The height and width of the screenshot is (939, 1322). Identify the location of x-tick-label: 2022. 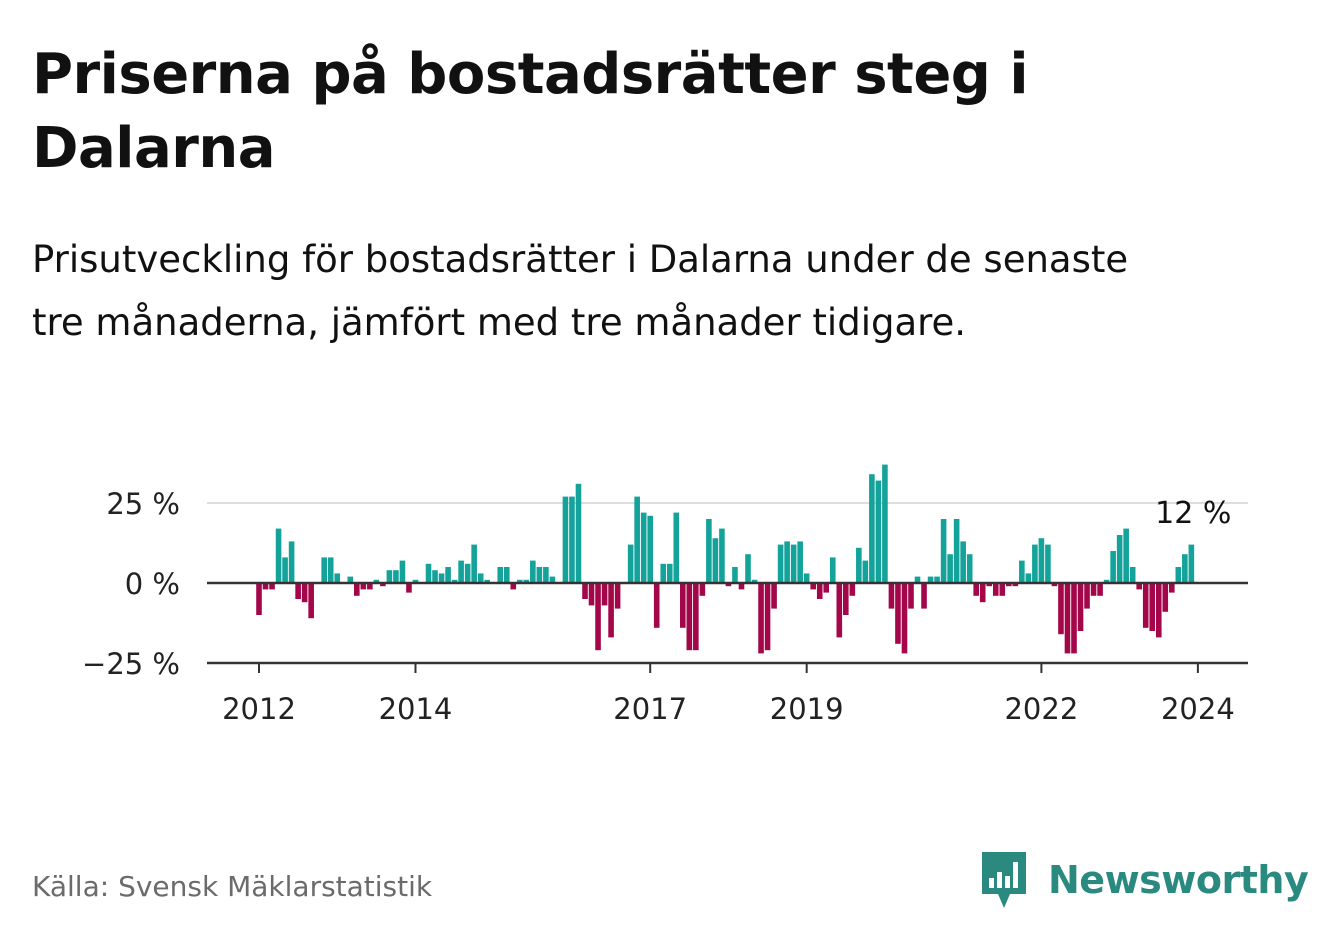
(1041, 709).